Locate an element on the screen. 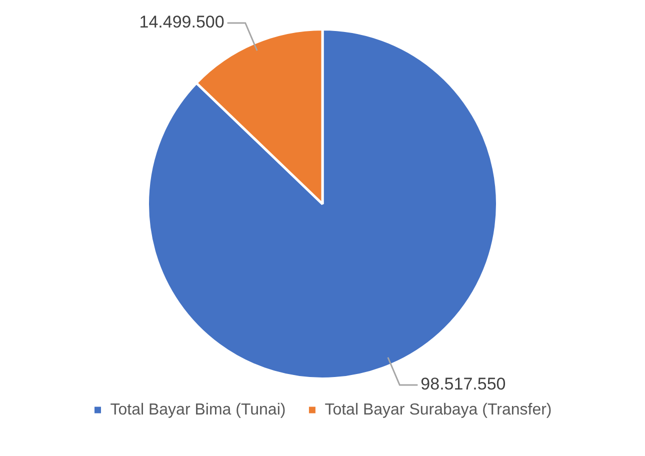  data-label: 98.517.550 is located at coordinates (463, 384).